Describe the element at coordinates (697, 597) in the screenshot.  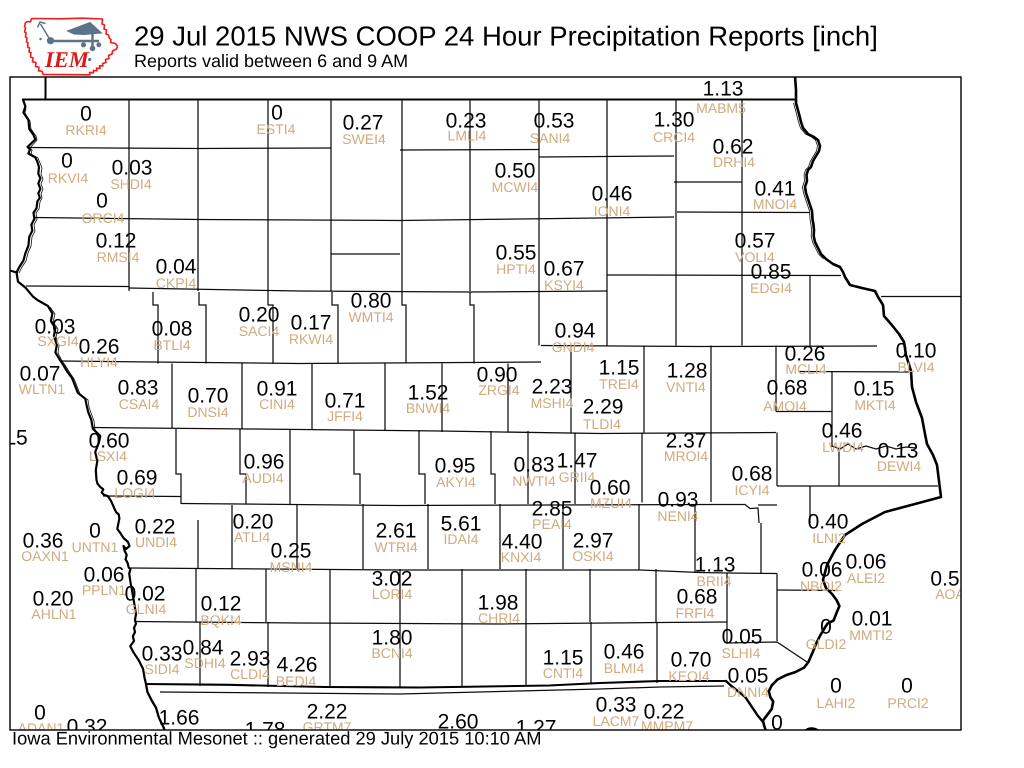
I see `svg-text: 0.68` at that location.